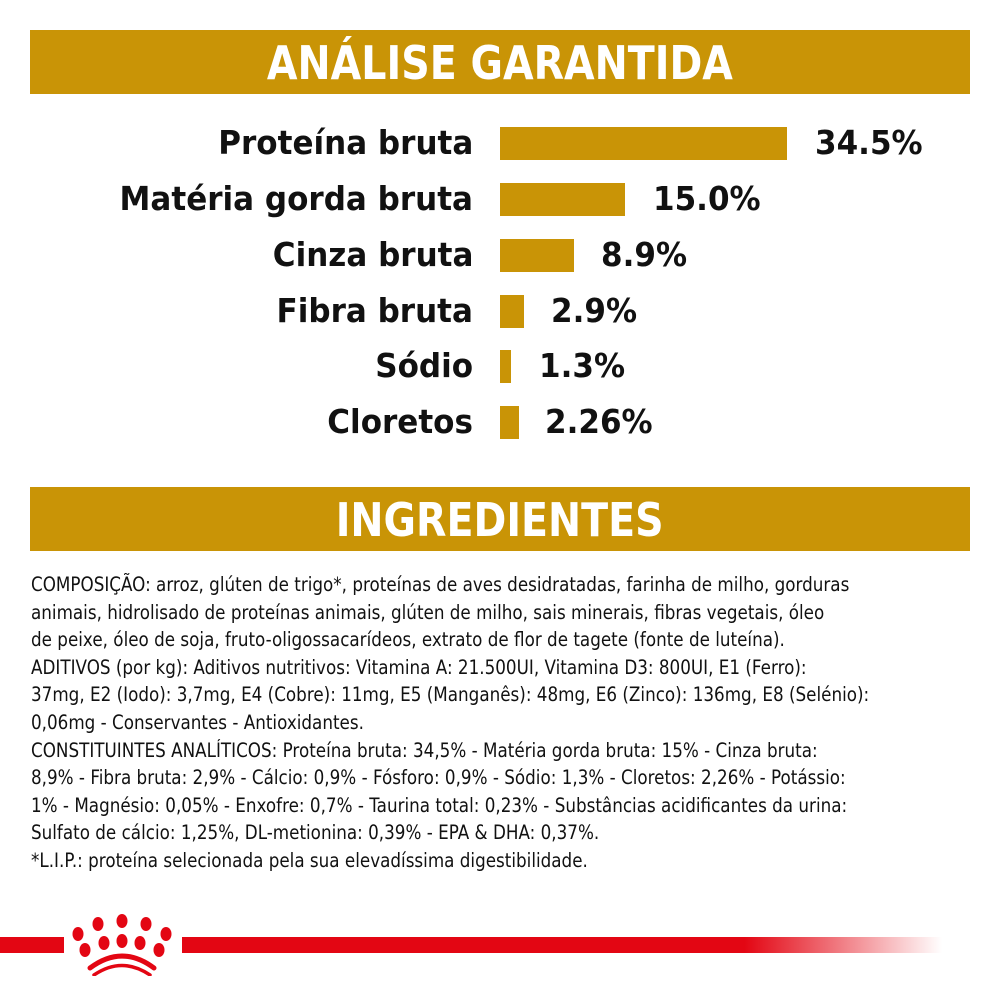 This screenshot has height=1000, width=1000. I want to click on row-label: Matéria gorda bruta, so click(296, 198).